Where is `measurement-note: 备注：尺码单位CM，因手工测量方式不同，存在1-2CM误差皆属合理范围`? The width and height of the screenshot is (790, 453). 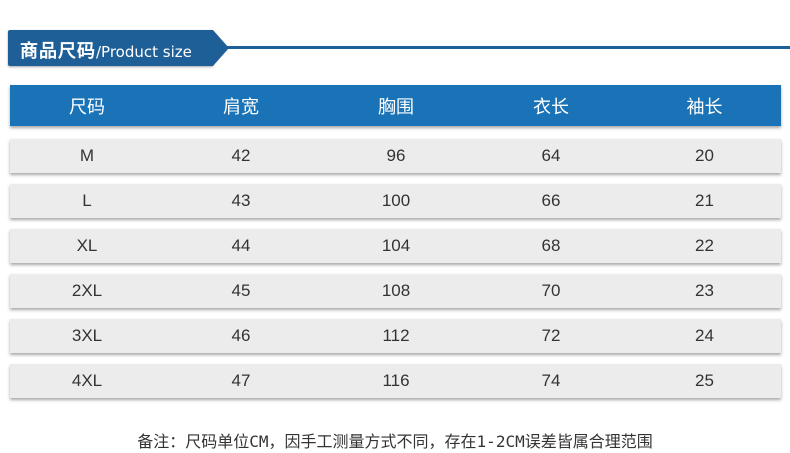 measurement-note: 备注：尺码单位CM，因手工测量方式不同，存在1-2CM误差皆属合理范围 is located at coordinates (395, 441).